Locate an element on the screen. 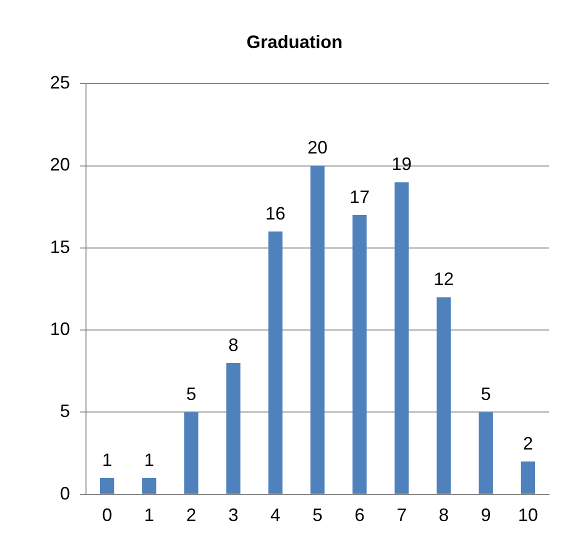  x-tick-label: 7 is located at coordinates (401, 515).